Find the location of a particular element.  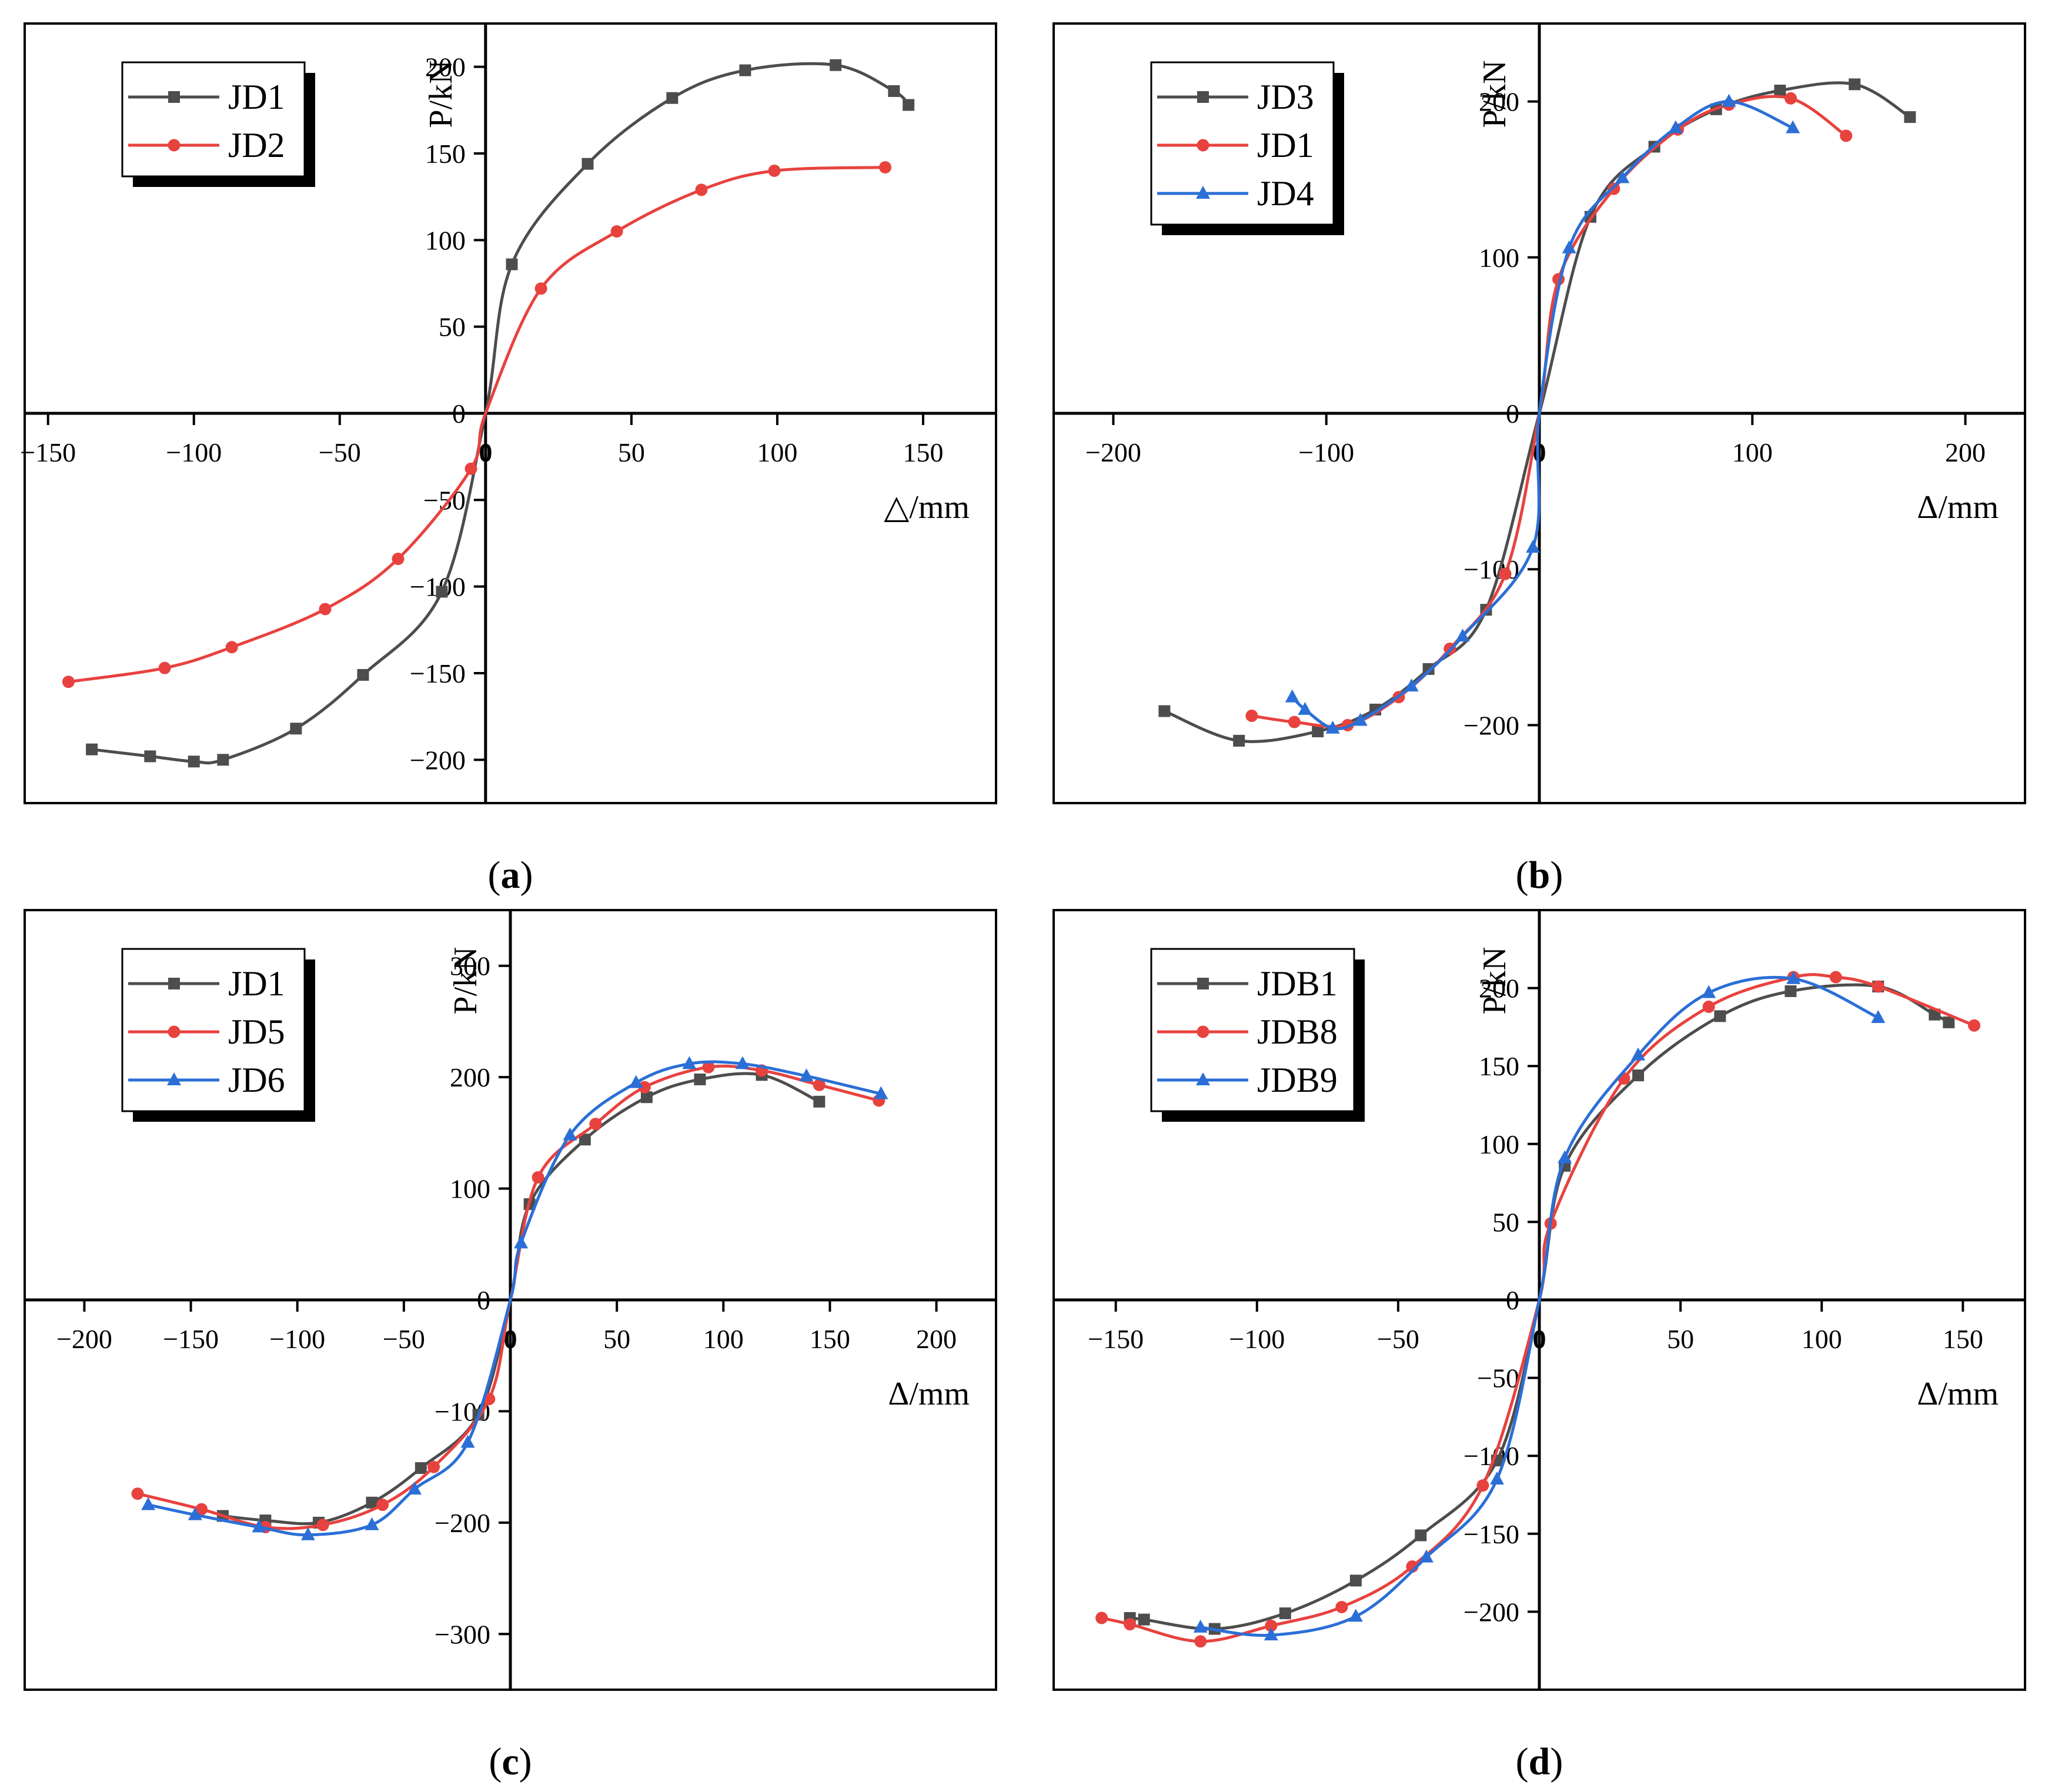

legend-label: JDB8 is located at coordinates (1297, 1031).